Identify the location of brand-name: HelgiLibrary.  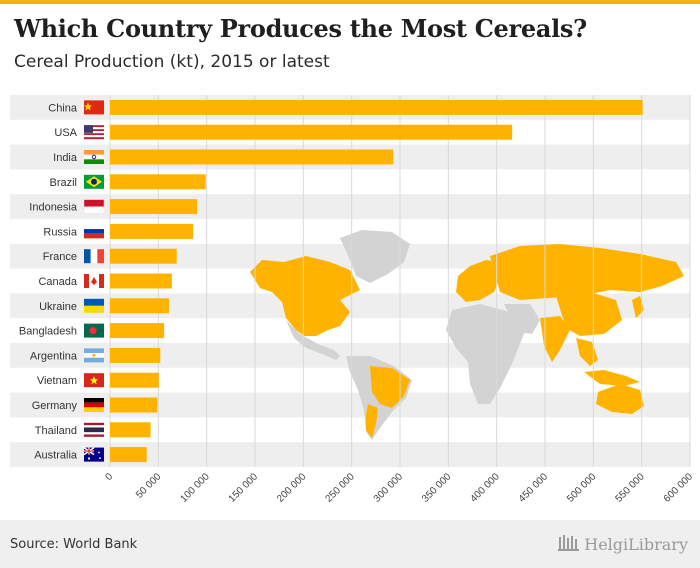
(636, 544).